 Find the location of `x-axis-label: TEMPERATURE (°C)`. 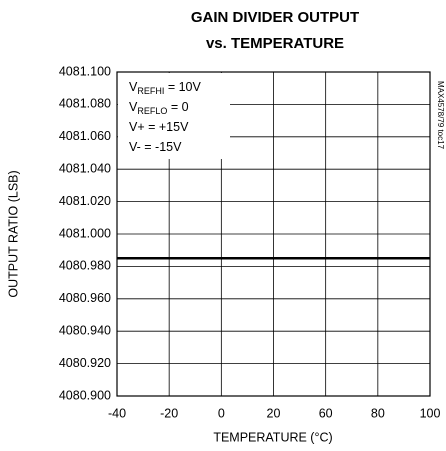

x-axis-label: TEMPERATURE (°C) is located at coordinates (272, 437).